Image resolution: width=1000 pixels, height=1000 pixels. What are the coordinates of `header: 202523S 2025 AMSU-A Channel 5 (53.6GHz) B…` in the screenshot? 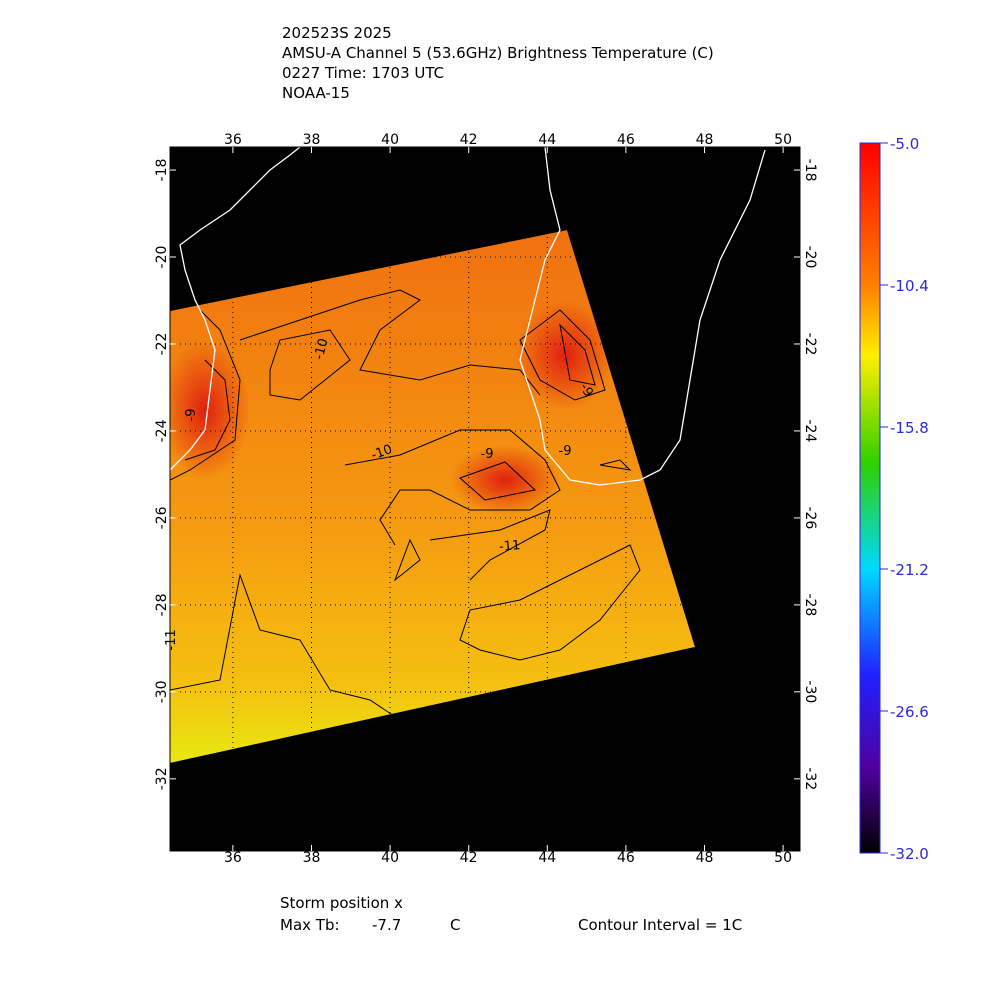 It's located at (498, 63).